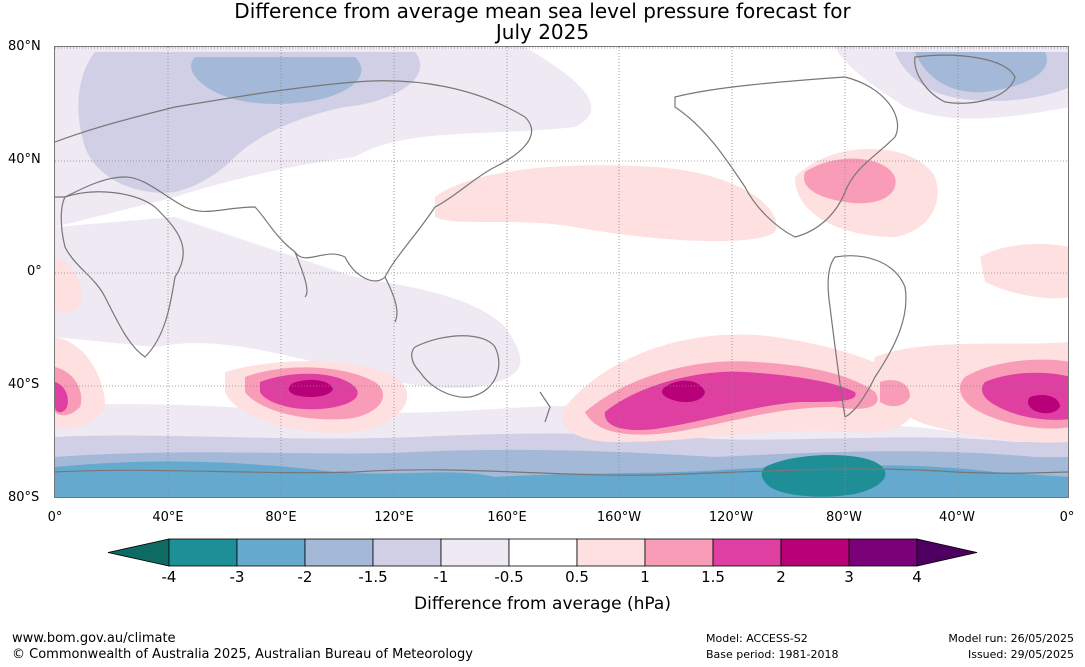  What do you see at coordinates (917, 577) in the screenshot?
I see `legend-label-4: 4` at bounding box center [917, 577].